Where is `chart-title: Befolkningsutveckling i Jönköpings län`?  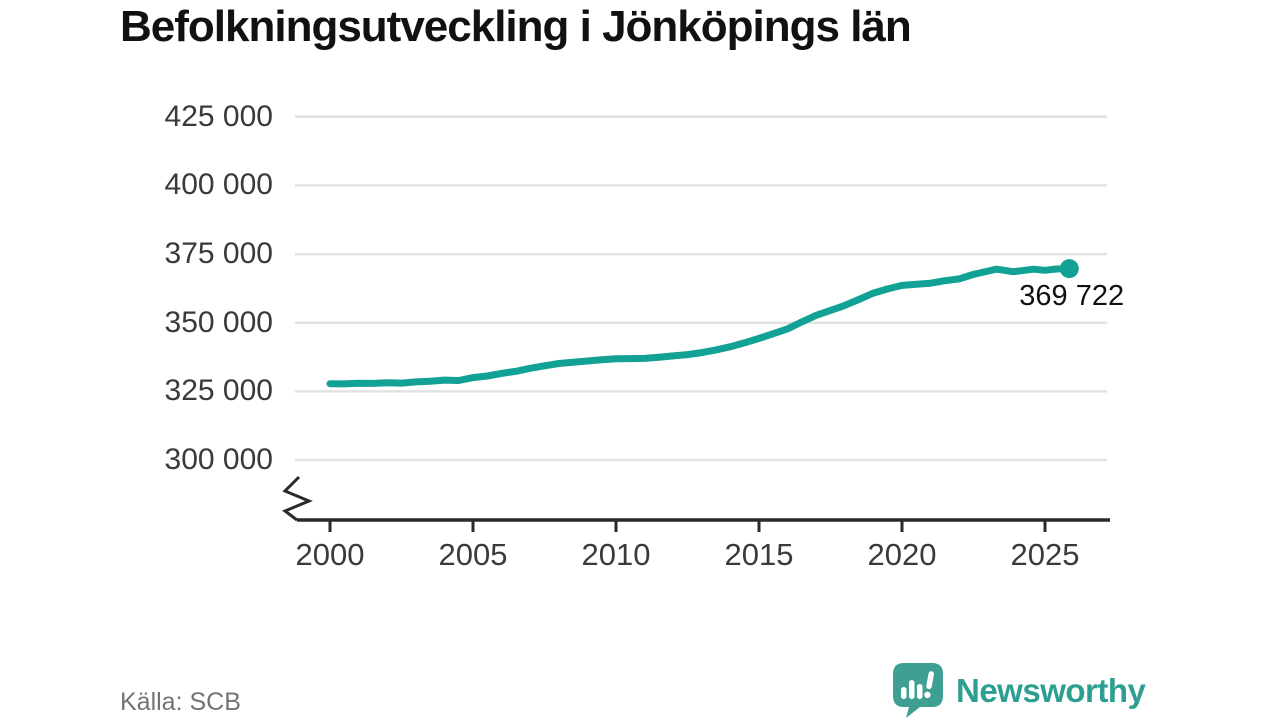 chart-title: Befolkningsutveckling i Jönköpings län is located at coordinates (516, 26).